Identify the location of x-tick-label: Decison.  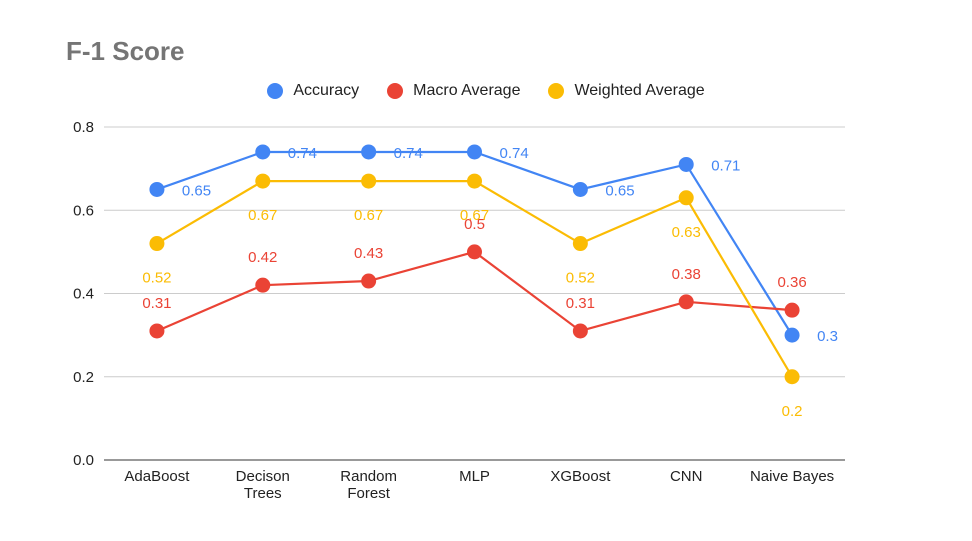
(263, 476).